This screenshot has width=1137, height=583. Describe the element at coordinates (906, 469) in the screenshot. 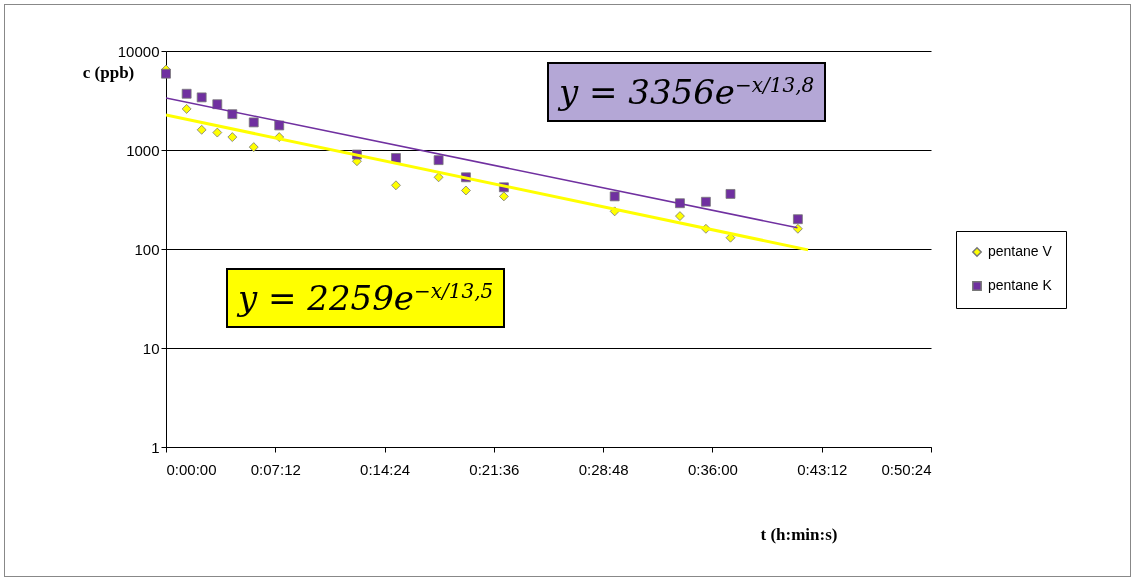

I see `x-tick-label: 0:50:24` at that location.